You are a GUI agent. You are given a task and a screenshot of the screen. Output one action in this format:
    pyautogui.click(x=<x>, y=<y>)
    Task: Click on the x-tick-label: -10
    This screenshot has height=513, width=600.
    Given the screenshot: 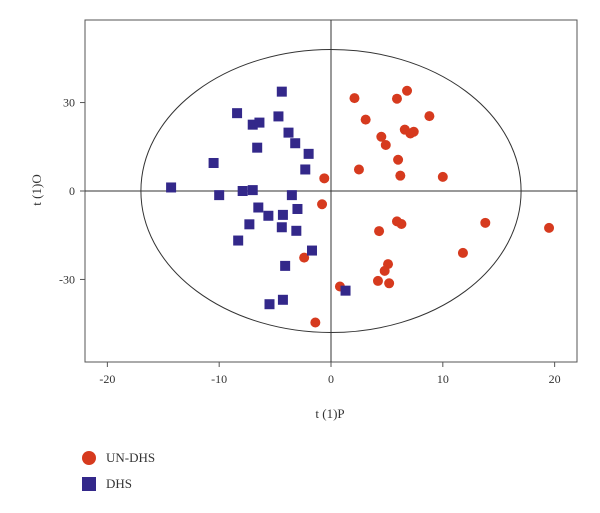 What is the action you would take?
    pyautogui.click(x=219, y=379)
    